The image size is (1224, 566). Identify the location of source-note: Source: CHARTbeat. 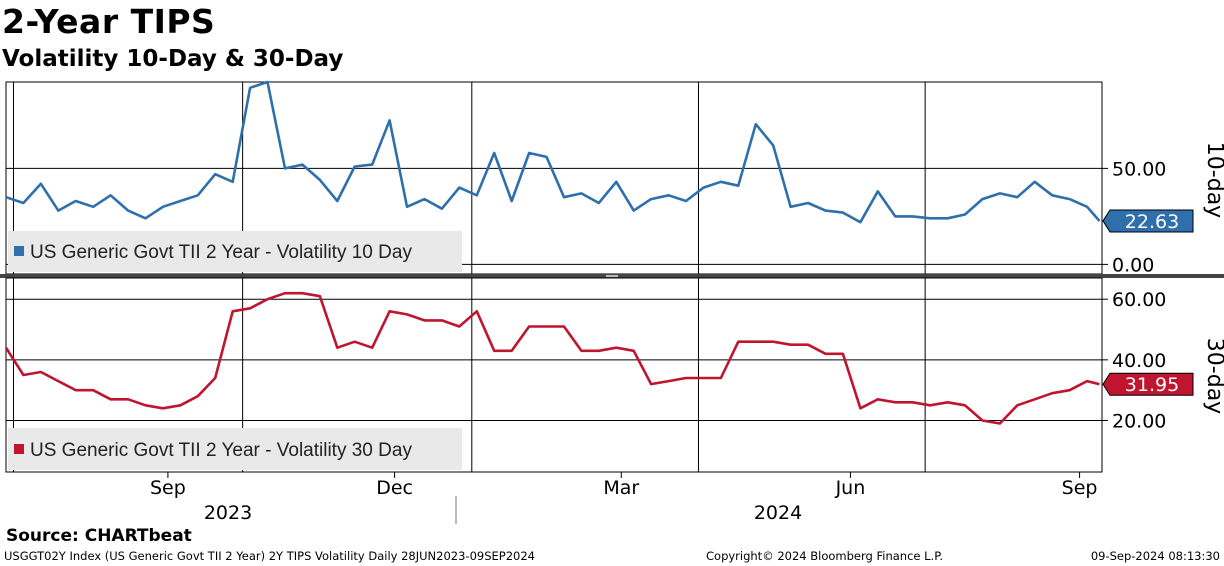
(99, 536).